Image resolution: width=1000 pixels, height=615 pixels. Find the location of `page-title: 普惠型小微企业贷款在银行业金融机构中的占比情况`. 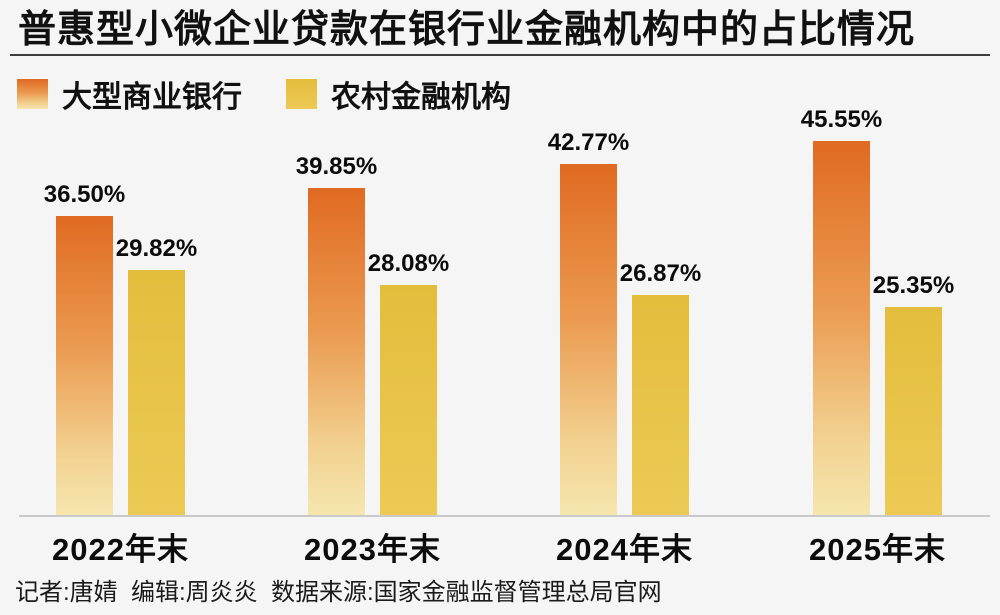

page-title: 普惠型小微企业贷款在银行业金融机构中的占比情况 is located at coordinates (467, 30).